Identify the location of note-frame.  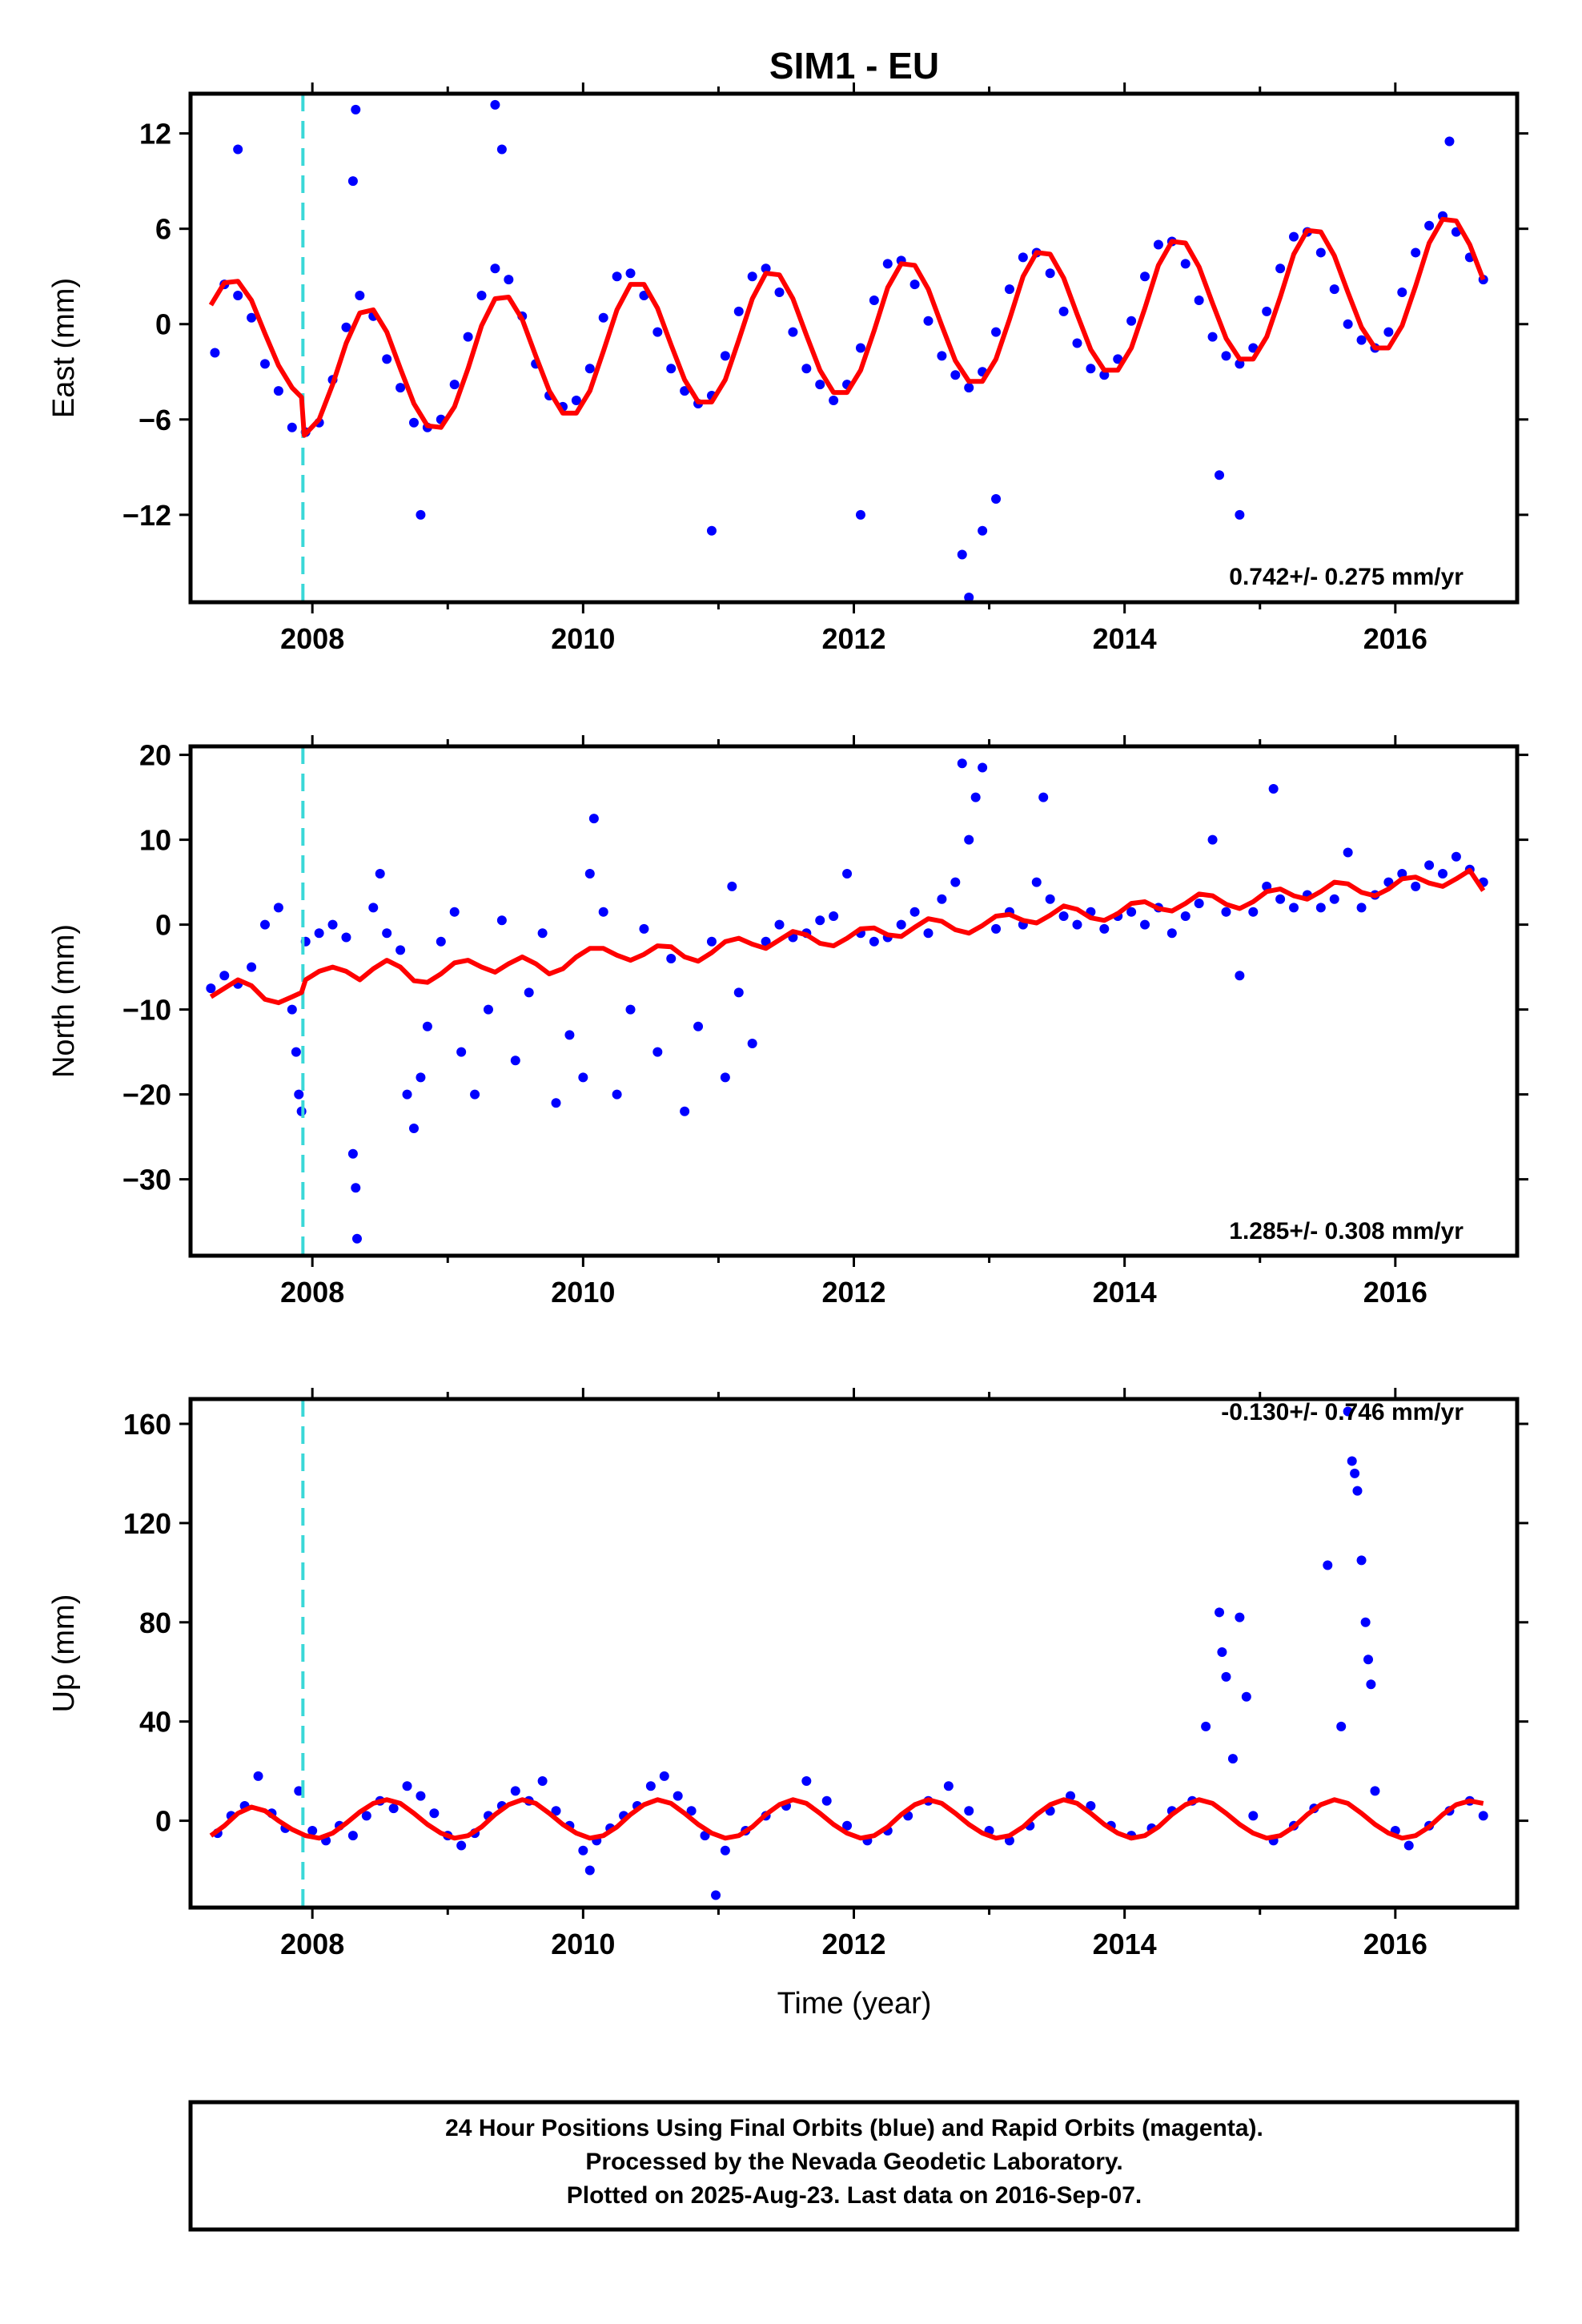
(854, 2166).